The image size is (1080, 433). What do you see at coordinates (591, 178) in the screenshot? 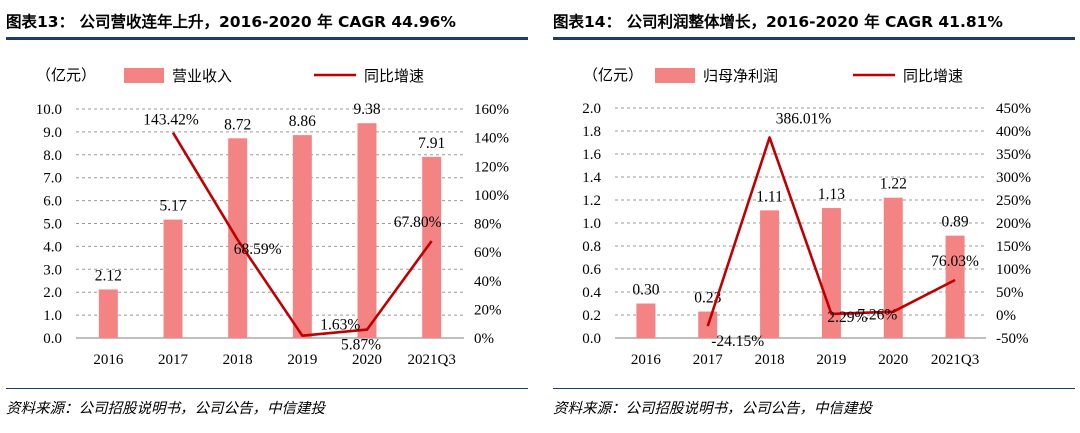
I see `y-tick-label: 1.4` at bounding box center [591, 178].